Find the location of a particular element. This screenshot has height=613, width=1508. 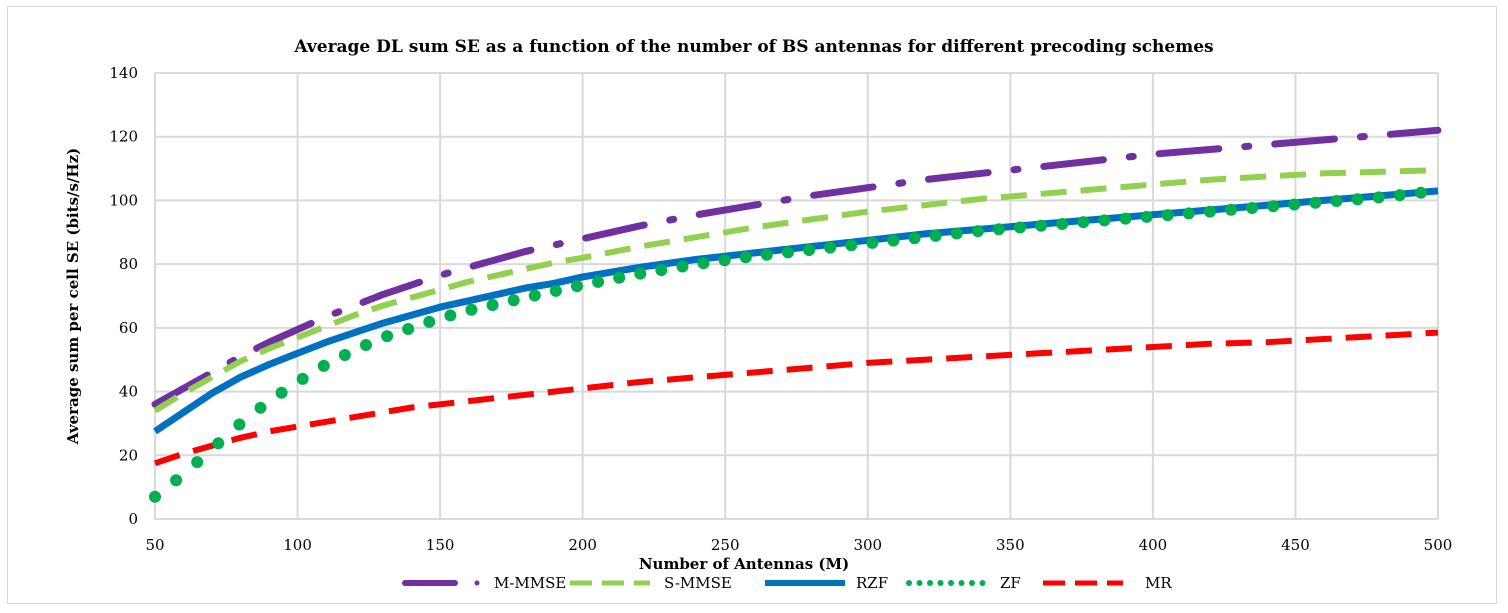

y-tick-label: 80 is located at coordinates (128, 264).